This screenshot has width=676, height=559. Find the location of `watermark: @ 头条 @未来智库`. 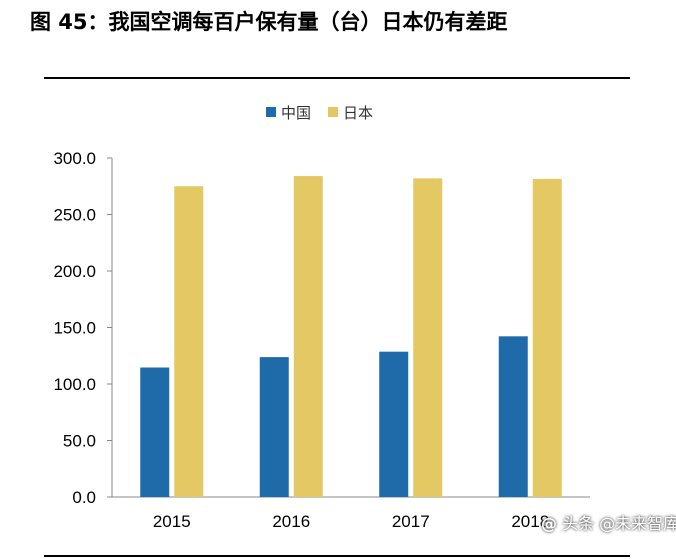

watermark: @ 头条 @未来智库 is located at coordinates (608, 522).